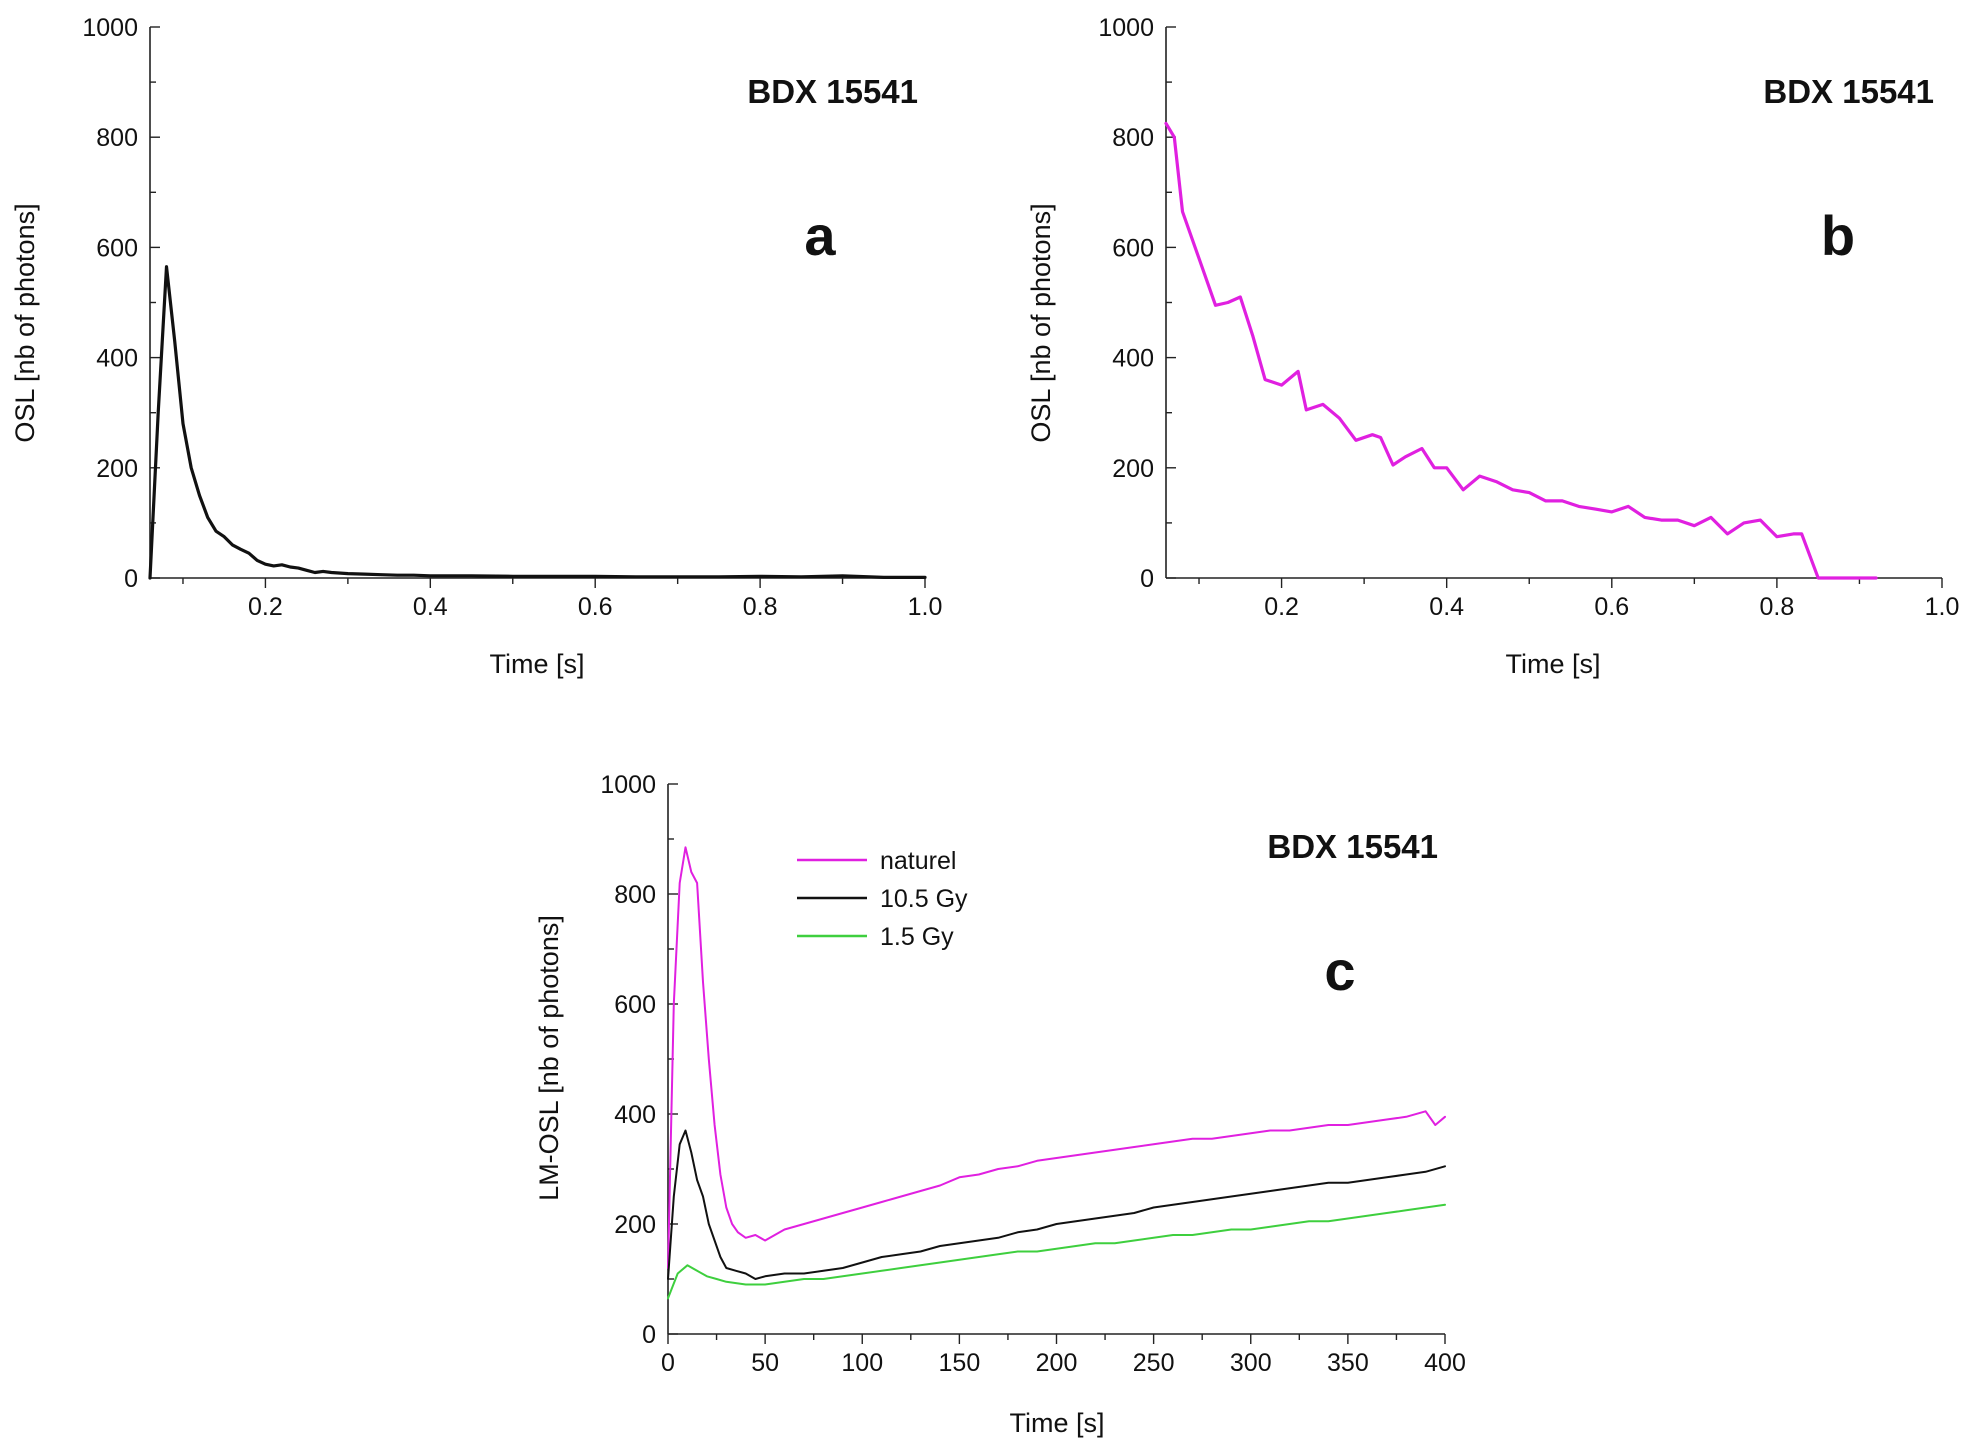 The image size is (1969, 1441). Describe the element at coordinates (1126, 28) in the screenshot. I see `panel-b-y-tick-label: 1000` at that location.